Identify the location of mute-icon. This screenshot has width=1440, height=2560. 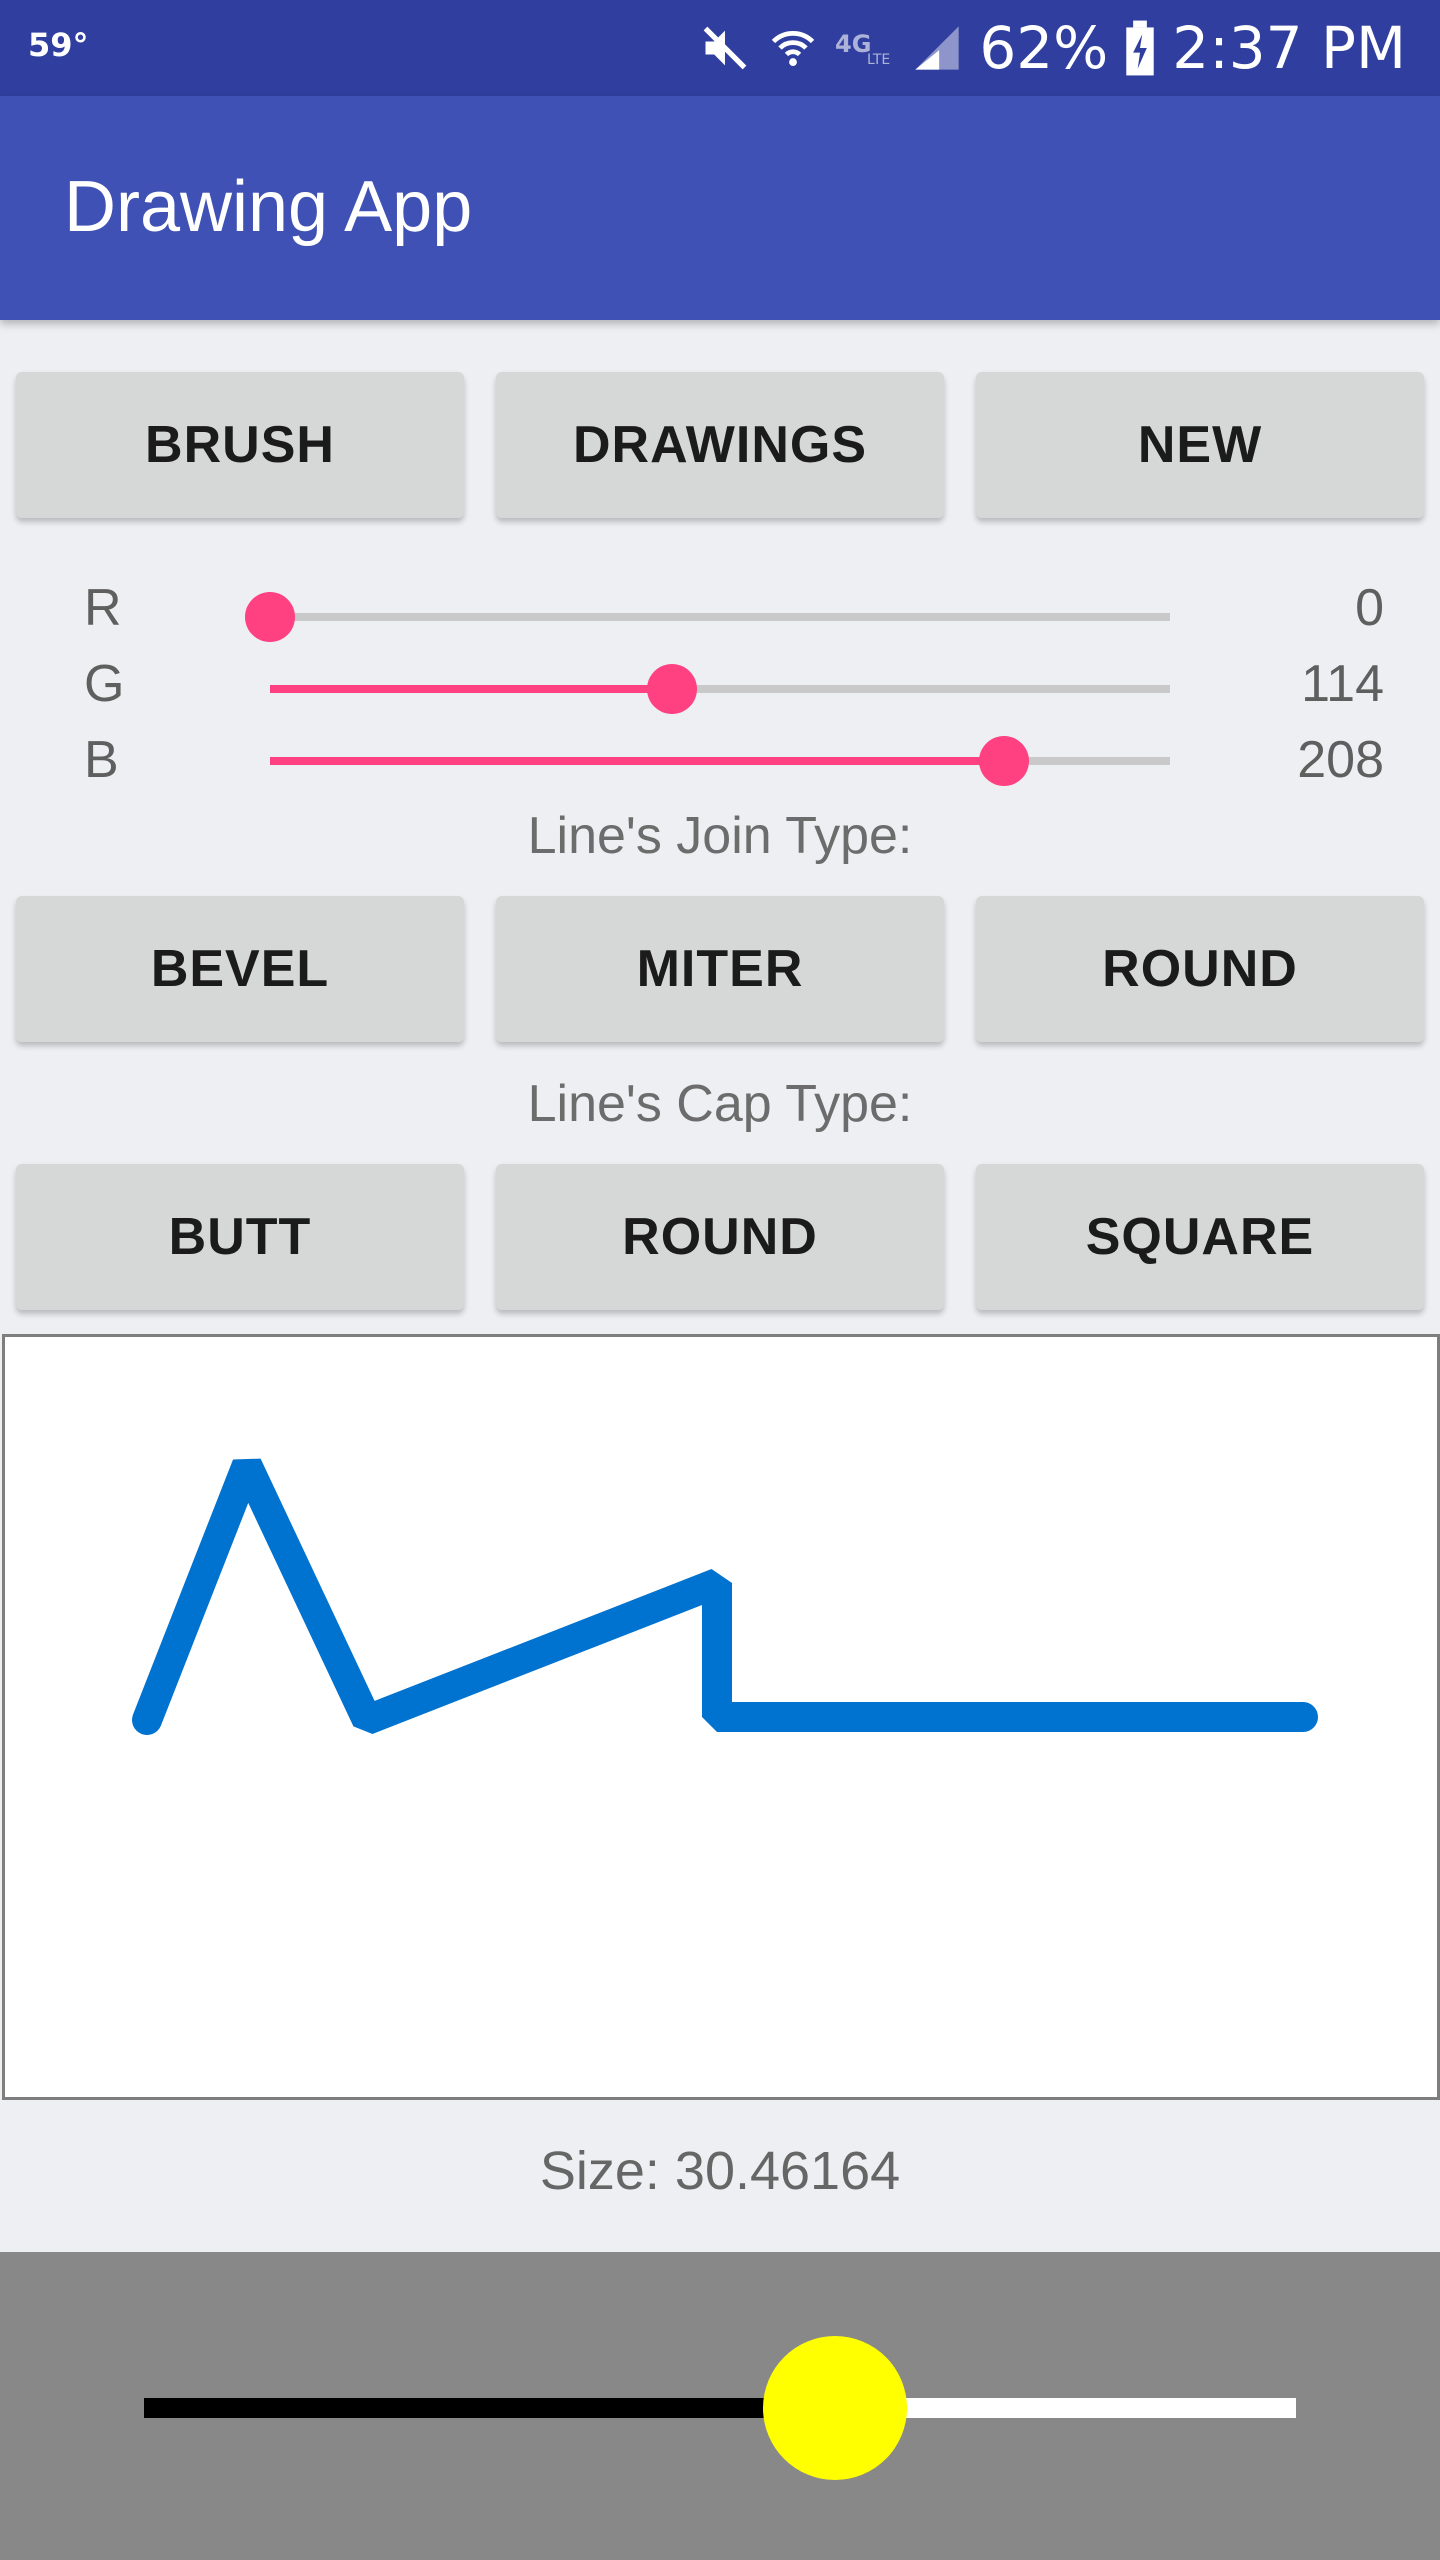
(725, 48).